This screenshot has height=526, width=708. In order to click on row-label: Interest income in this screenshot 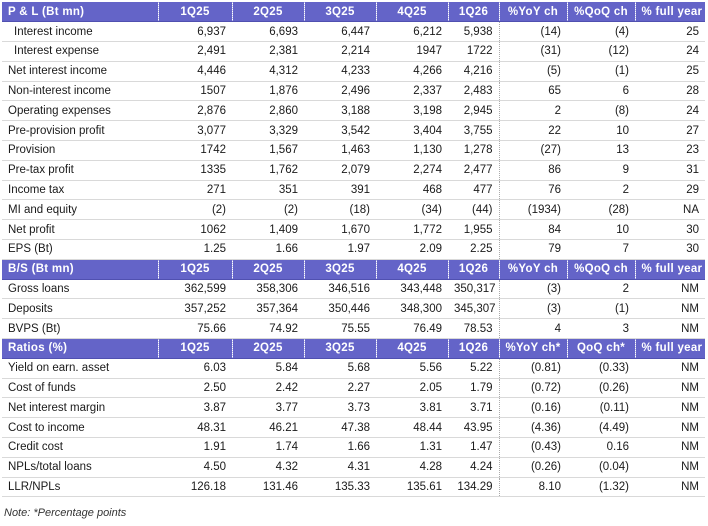, I will do `click(80, 32)`.